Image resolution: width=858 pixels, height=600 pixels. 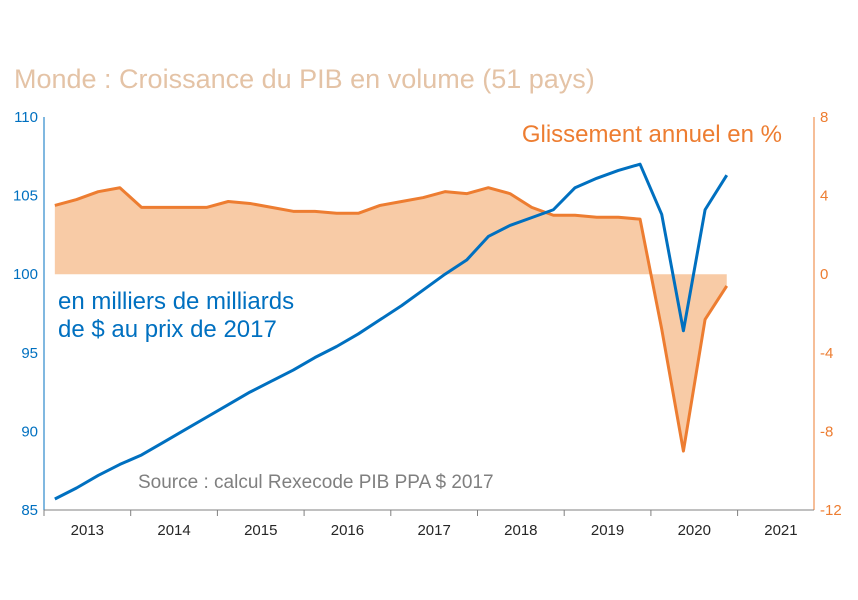 I want to click on left-axis-series-label-line2: de $ au prix de 2017, so click(x=167, y=329).